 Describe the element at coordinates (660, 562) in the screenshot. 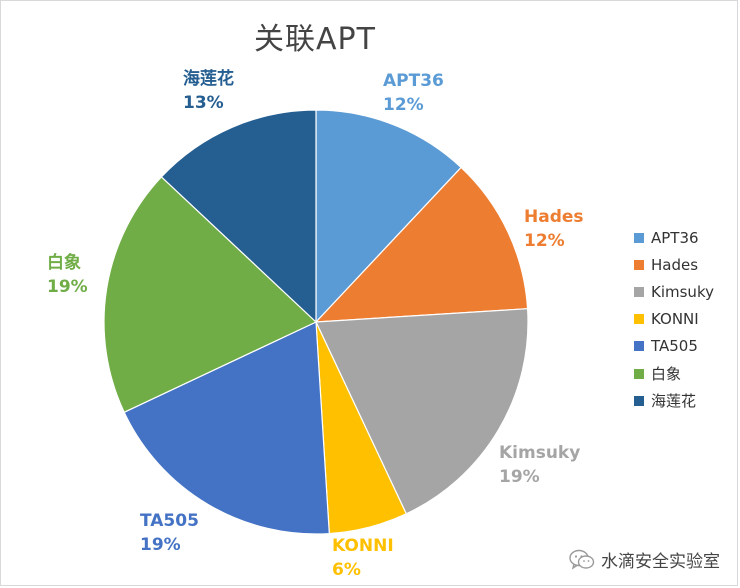

I see `watermark-text: 水滴安全实验室` at that location.